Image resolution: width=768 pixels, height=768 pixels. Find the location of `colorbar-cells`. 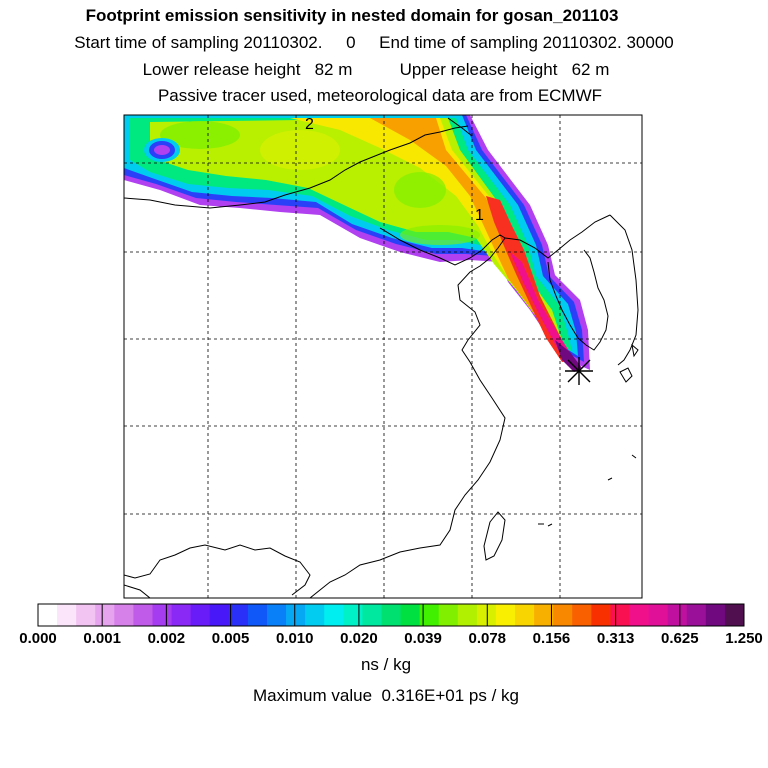

colorbar-cells is located at coordinates (391, 615).